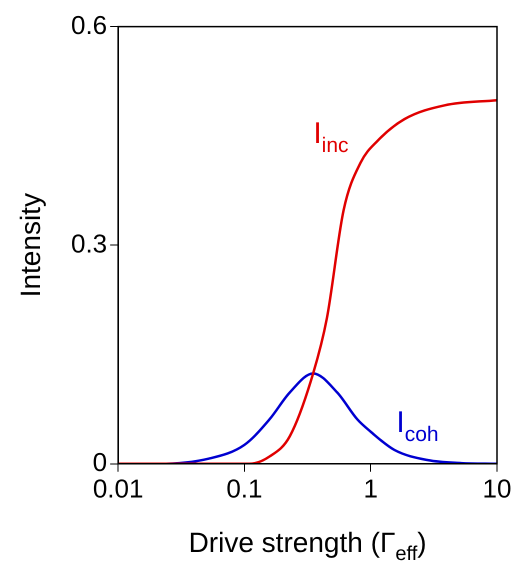  Describe the element at coordinates (30, 245) in the screenshot. I see `y-axis-title: Intensity` at that location.